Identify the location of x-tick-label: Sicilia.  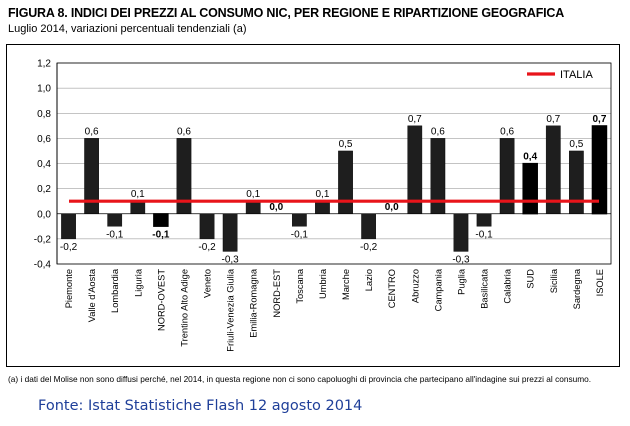
(554, 280).